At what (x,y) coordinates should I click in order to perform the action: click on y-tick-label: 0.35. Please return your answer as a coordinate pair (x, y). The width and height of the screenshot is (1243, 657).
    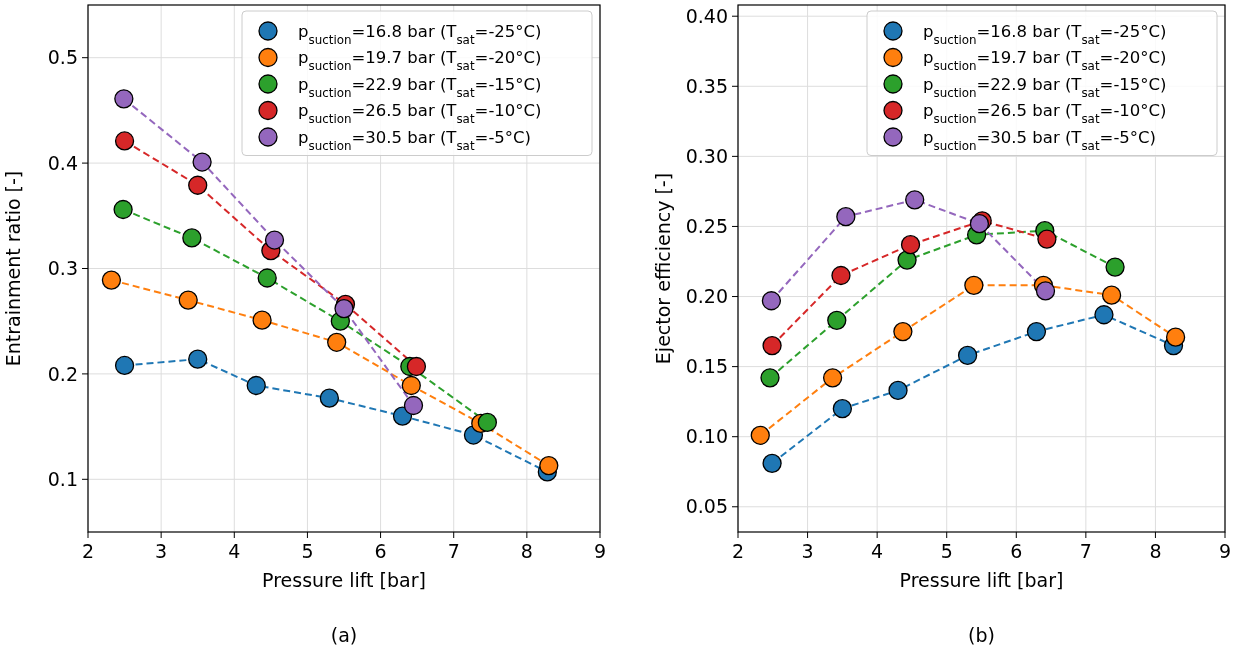
    Looking at the image, I should click on (706, 85).